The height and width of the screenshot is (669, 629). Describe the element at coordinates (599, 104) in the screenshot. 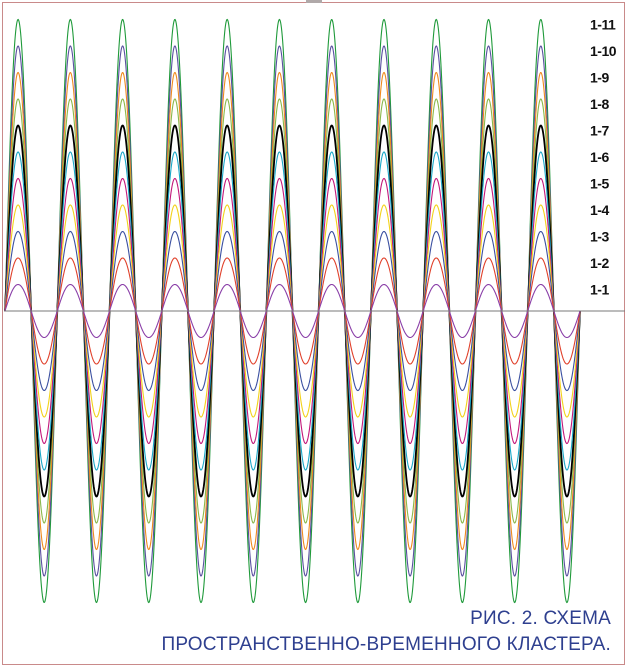

I see `series-label-1-8: 1-8` at that location.